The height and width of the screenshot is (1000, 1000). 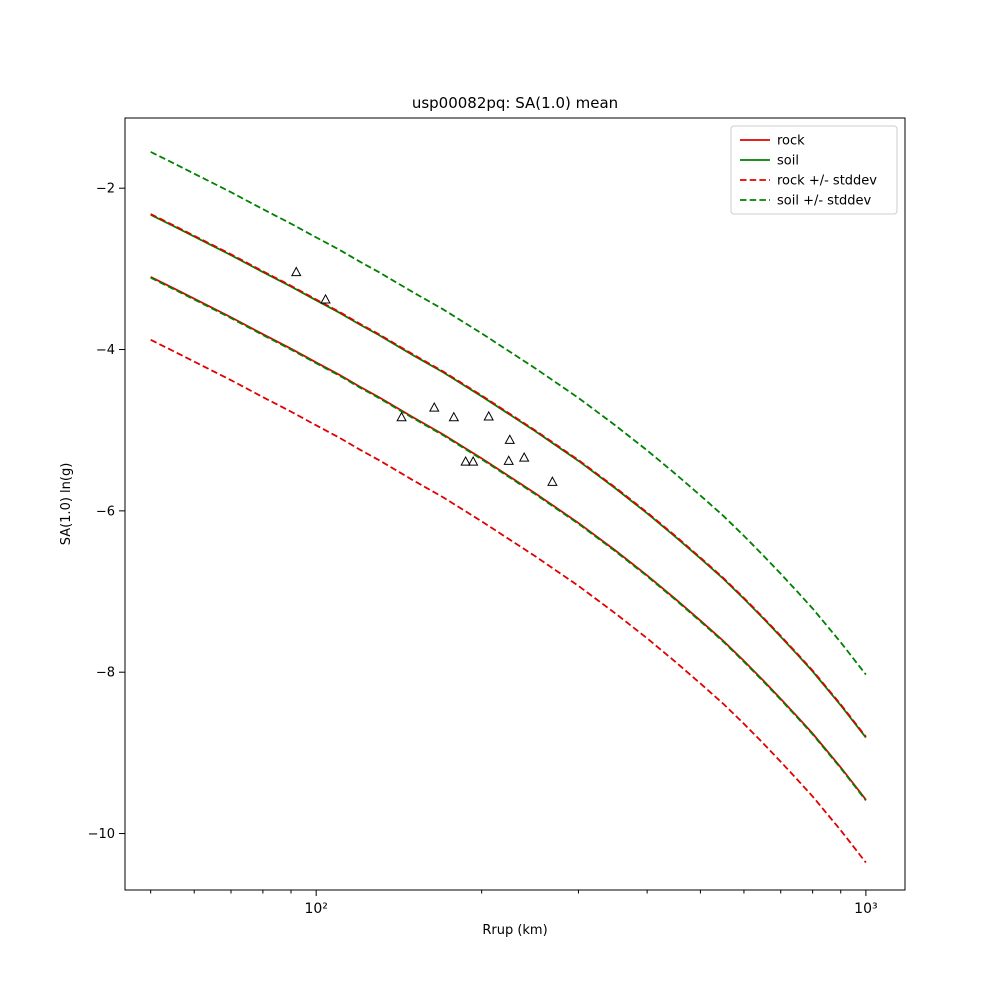 I want to click on legend-label: soil, so click(x=788, y=161).